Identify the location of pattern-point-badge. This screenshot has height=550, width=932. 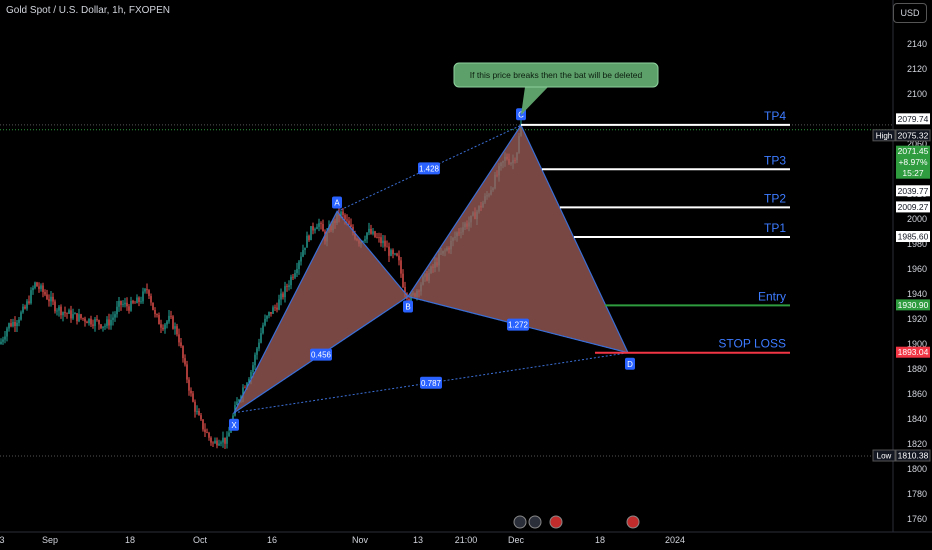
(408, 306).